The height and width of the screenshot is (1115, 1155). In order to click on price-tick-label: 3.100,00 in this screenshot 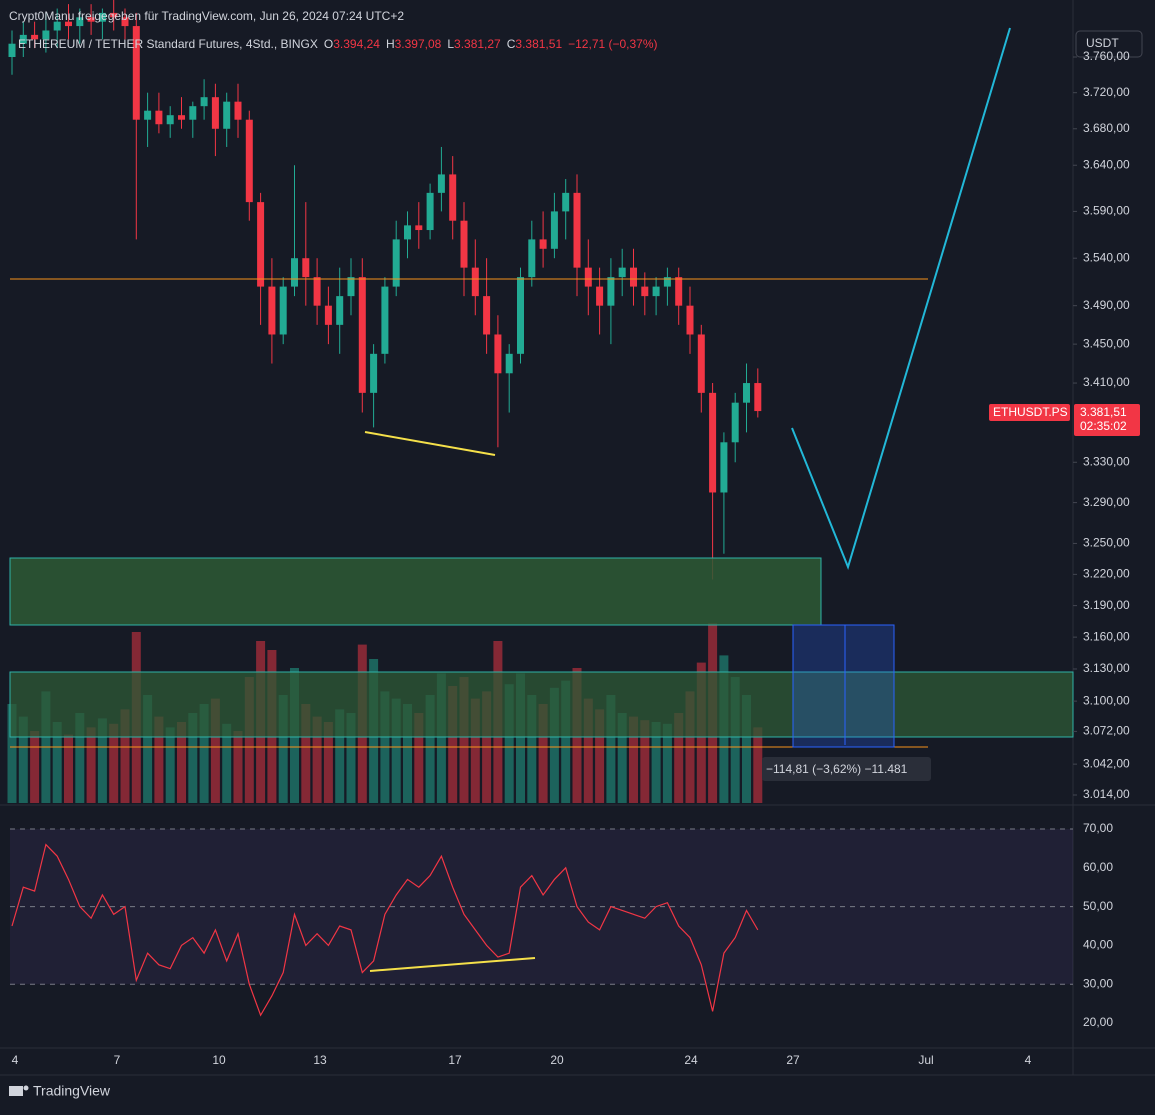, I will do `click(1106, 700)`.